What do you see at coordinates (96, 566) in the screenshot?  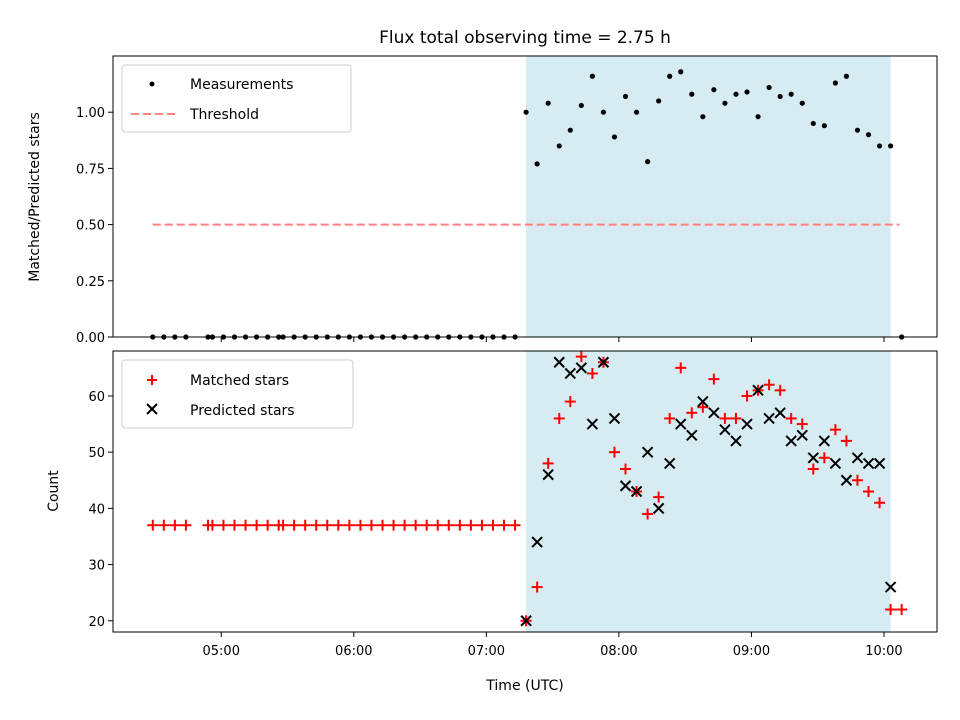 I see `bottom-y-tick-label: 30` at bounding box center [96, 566].